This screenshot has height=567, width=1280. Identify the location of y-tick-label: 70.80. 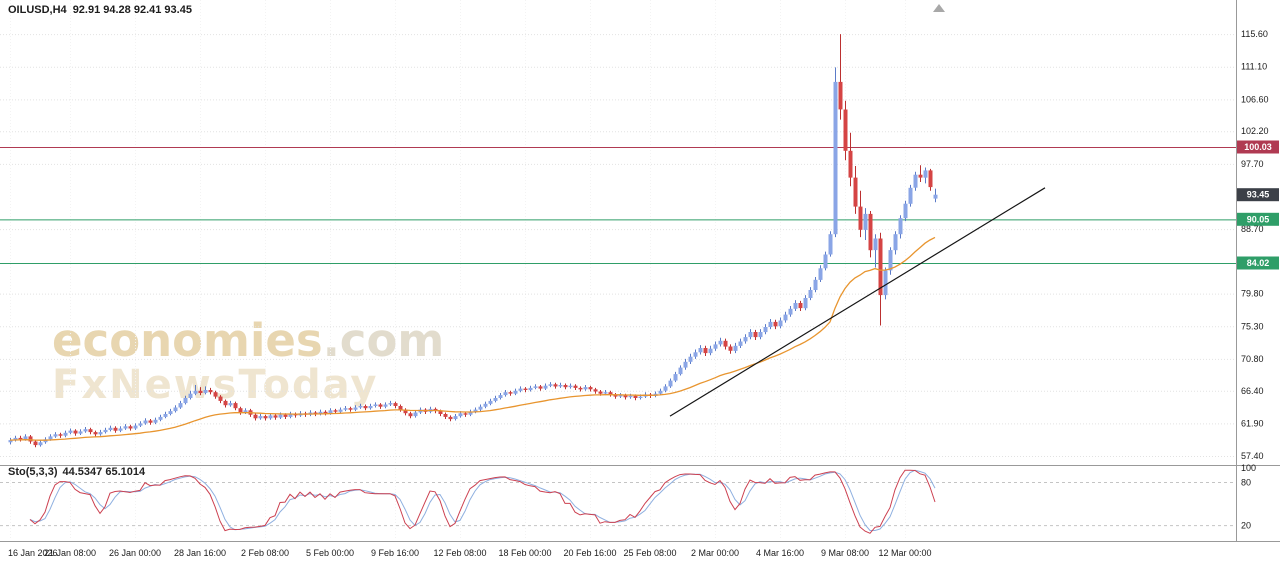
(1252, 359).